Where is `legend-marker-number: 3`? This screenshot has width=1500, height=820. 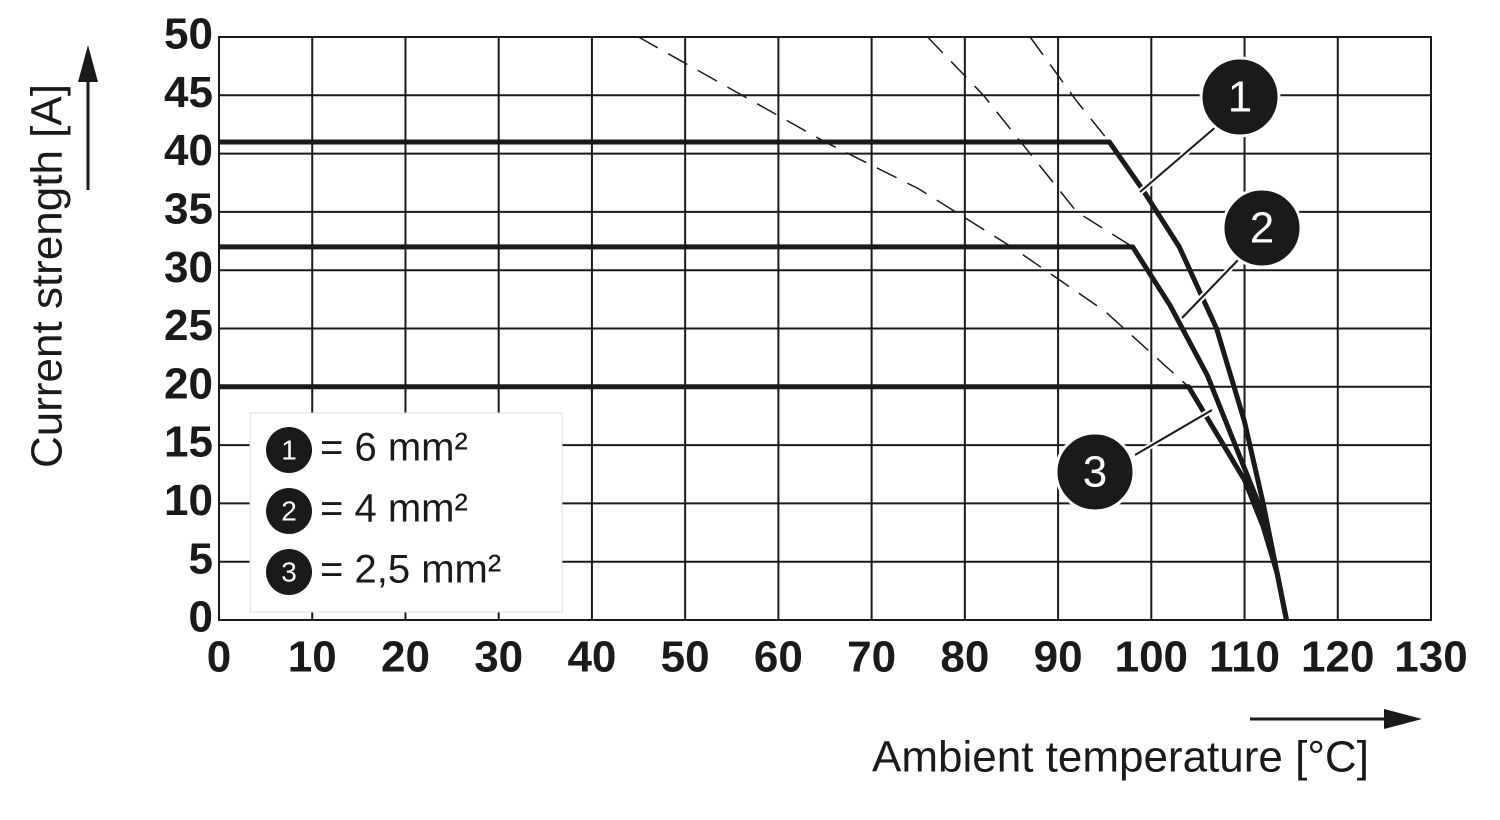 legend-marker-number: 3 is located at coordinates (289, 571).